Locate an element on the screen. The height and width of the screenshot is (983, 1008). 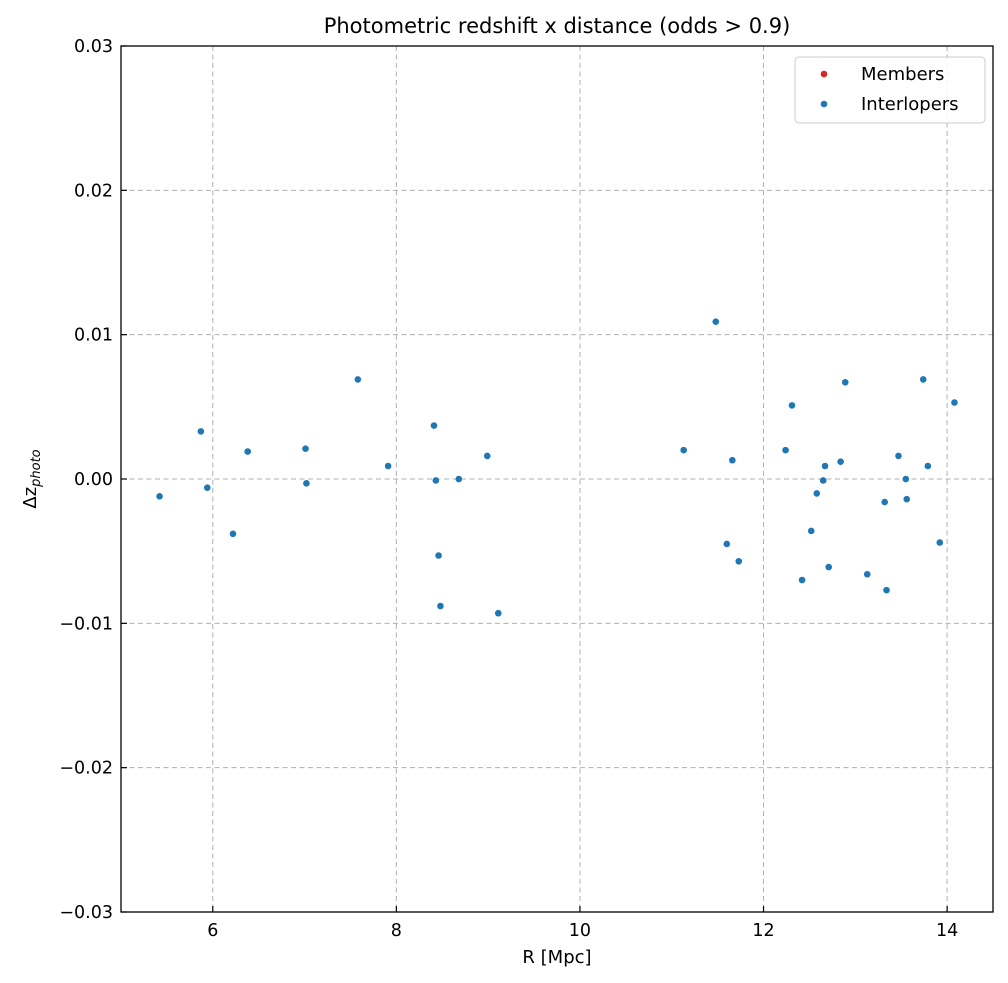
y-axis-label-main: Δz is located at coordinates (30, 498).